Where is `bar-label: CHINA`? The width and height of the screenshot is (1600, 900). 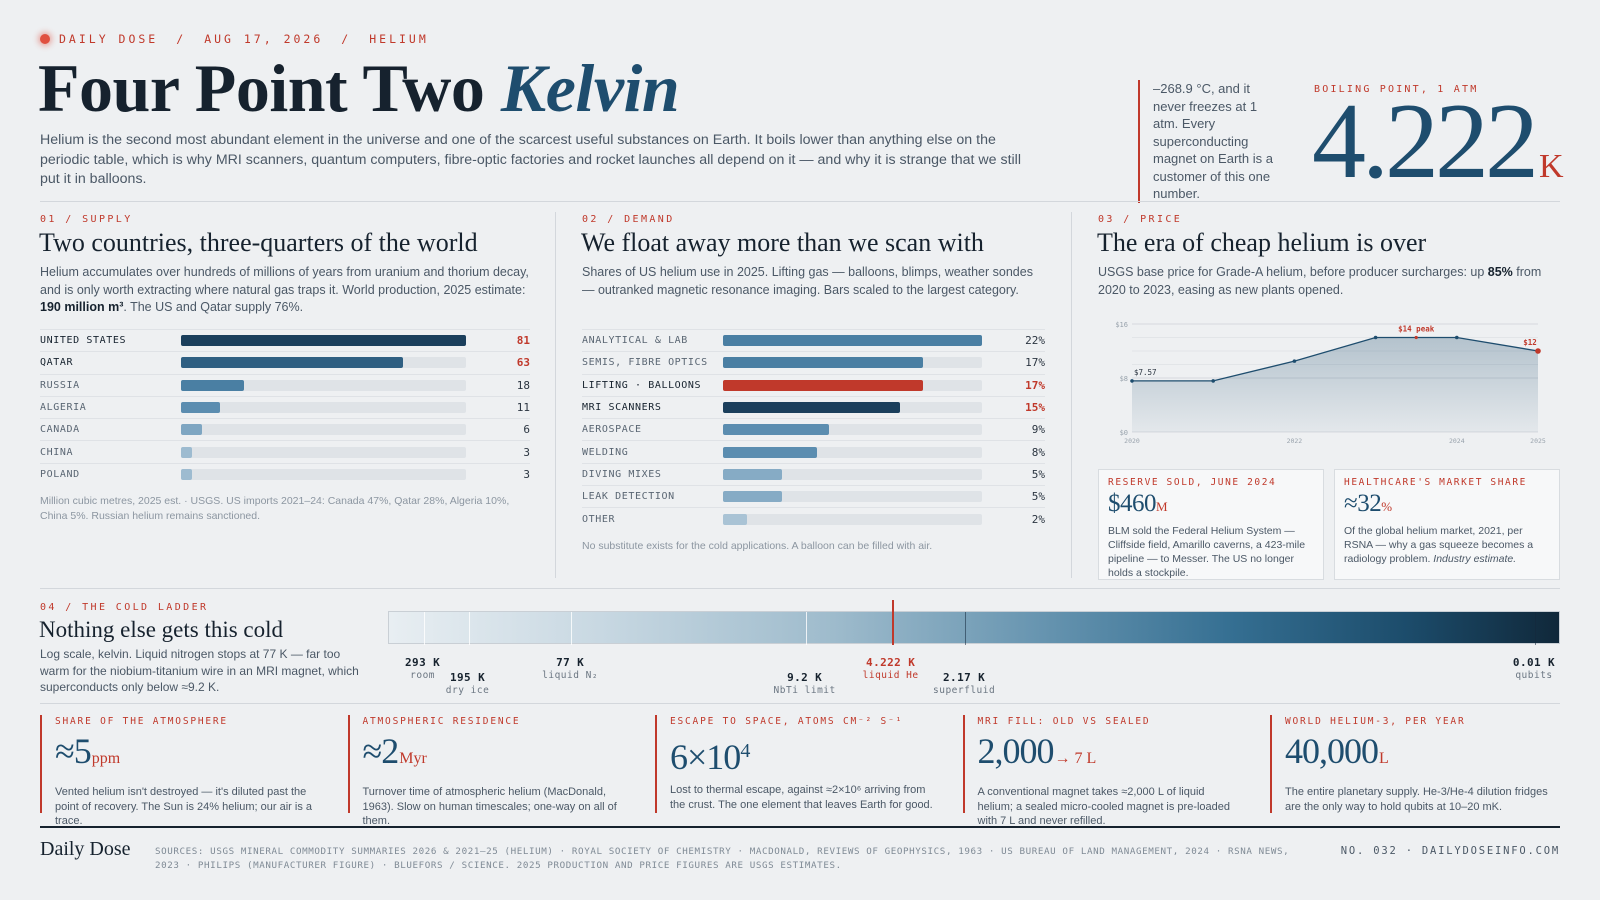 bar-label: CHINA is located at coordinates (57, 452).